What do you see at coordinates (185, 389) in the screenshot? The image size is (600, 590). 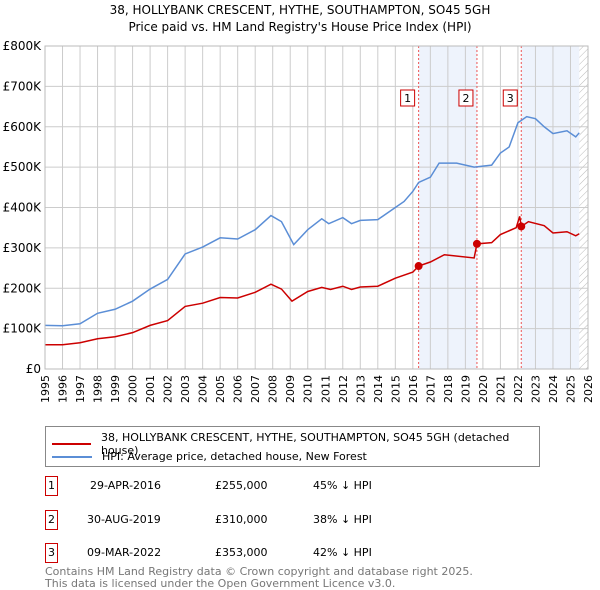 I see `x-tick-label: 2003` at bounding box center [185, 389].